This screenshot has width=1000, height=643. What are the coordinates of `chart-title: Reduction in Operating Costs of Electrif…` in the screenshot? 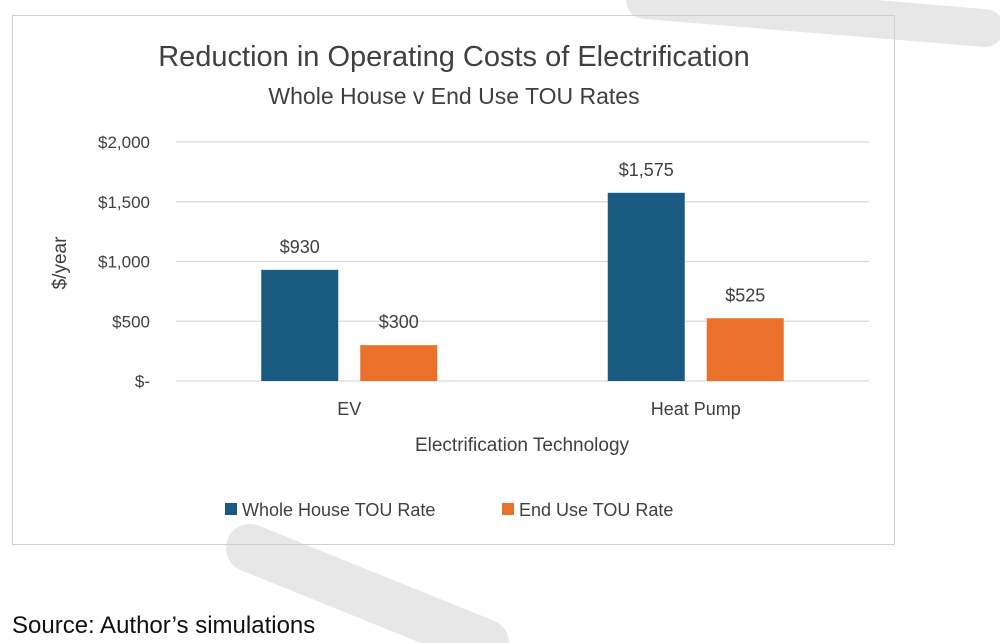 It's located at (454, 57).